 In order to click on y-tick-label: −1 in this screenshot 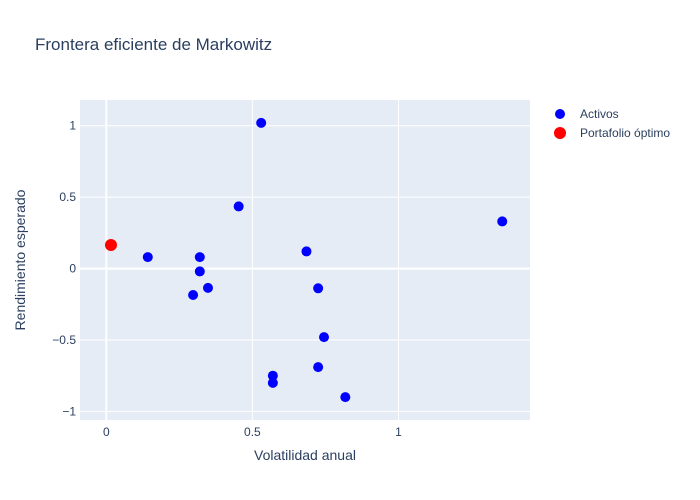, I will do `click(69, 411)`.